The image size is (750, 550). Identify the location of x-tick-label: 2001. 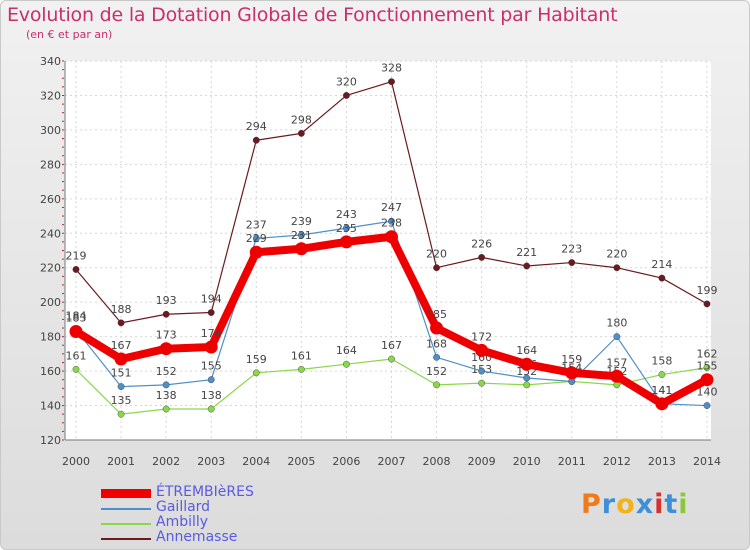
(121, 461).